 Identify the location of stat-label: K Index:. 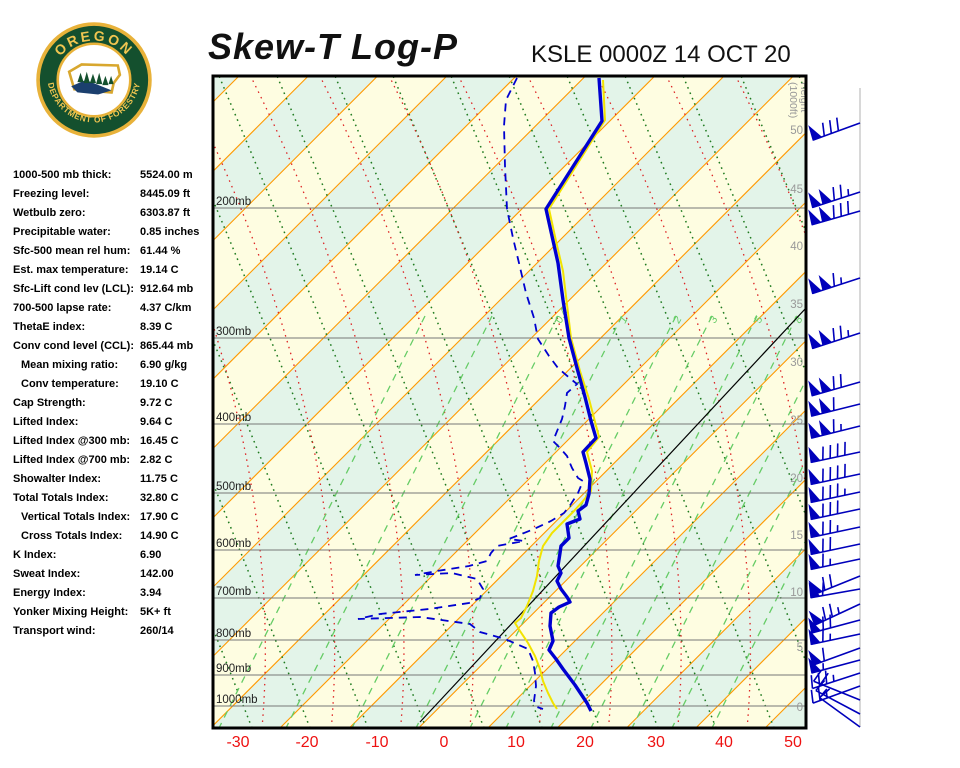
(35, 555).